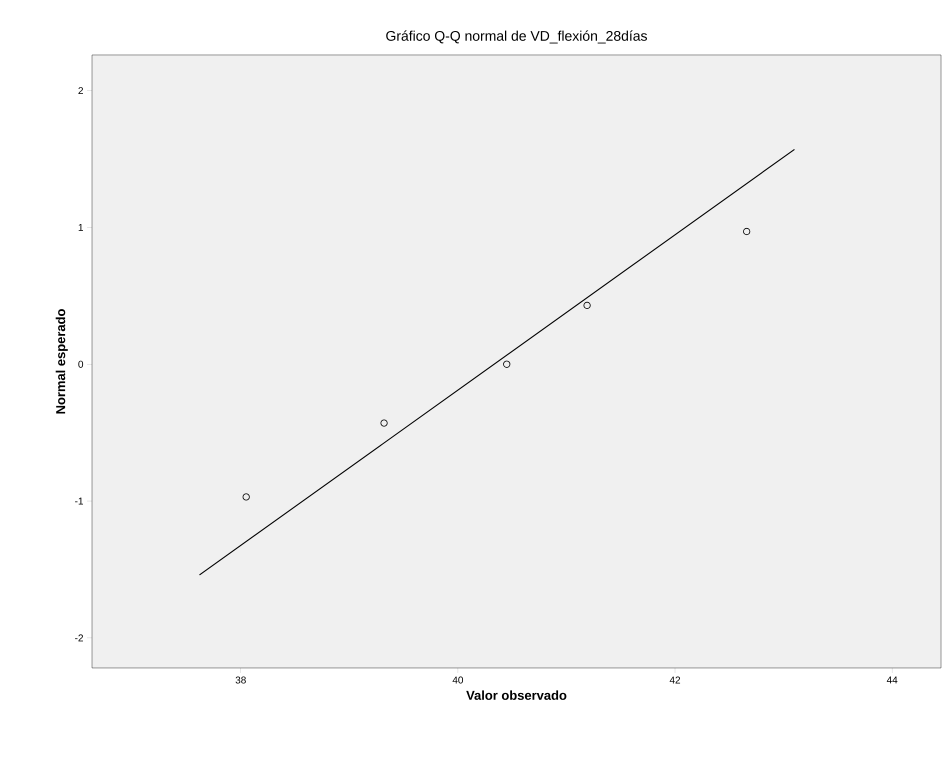  I want to click on x-tick-label: 40, so click(458, 680).